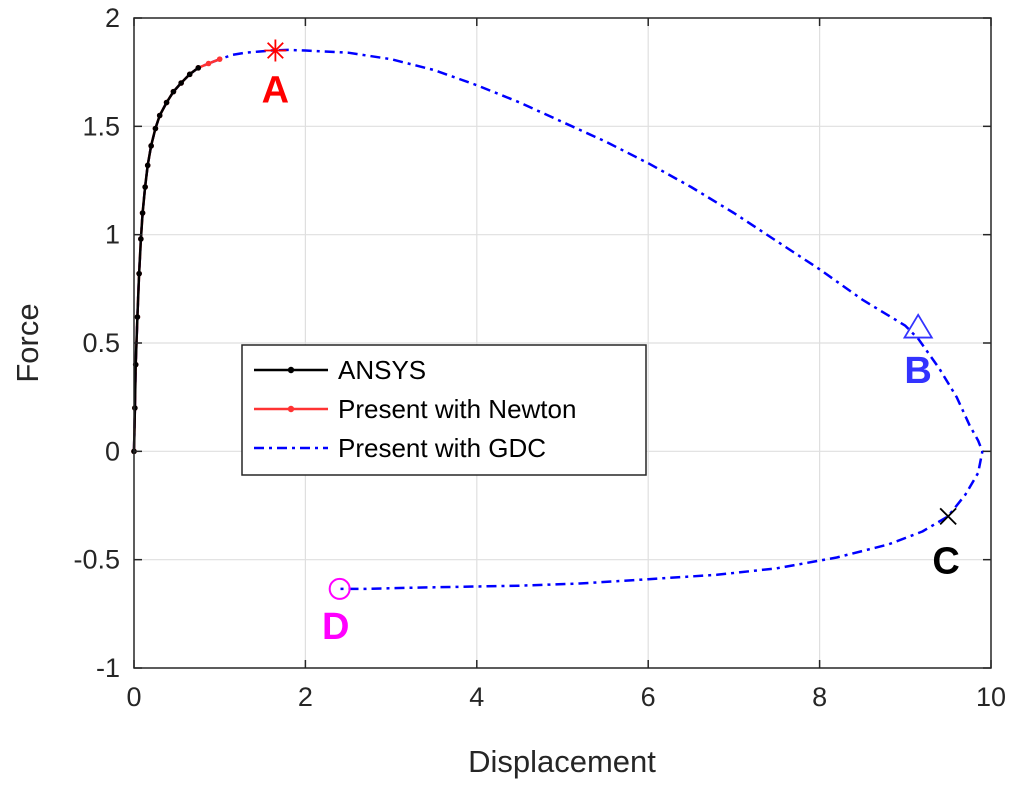 Image resolution: width=1020 pixels, height=790 pixels. What do you see at coordinates (917, 371) in the screenshot?
I see `point-label-b: B` at bounding box center [917, 371].